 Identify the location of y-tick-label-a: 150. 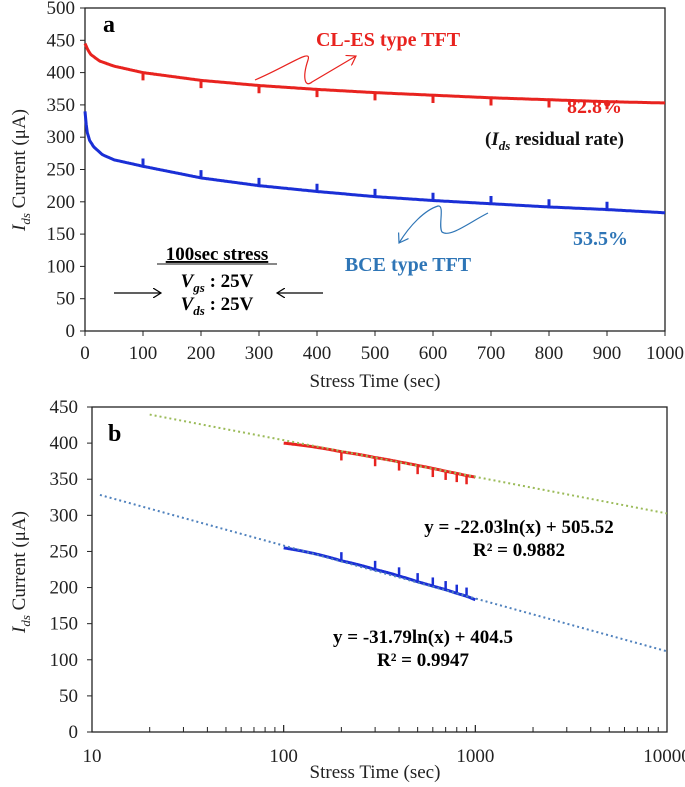
(61, 234).